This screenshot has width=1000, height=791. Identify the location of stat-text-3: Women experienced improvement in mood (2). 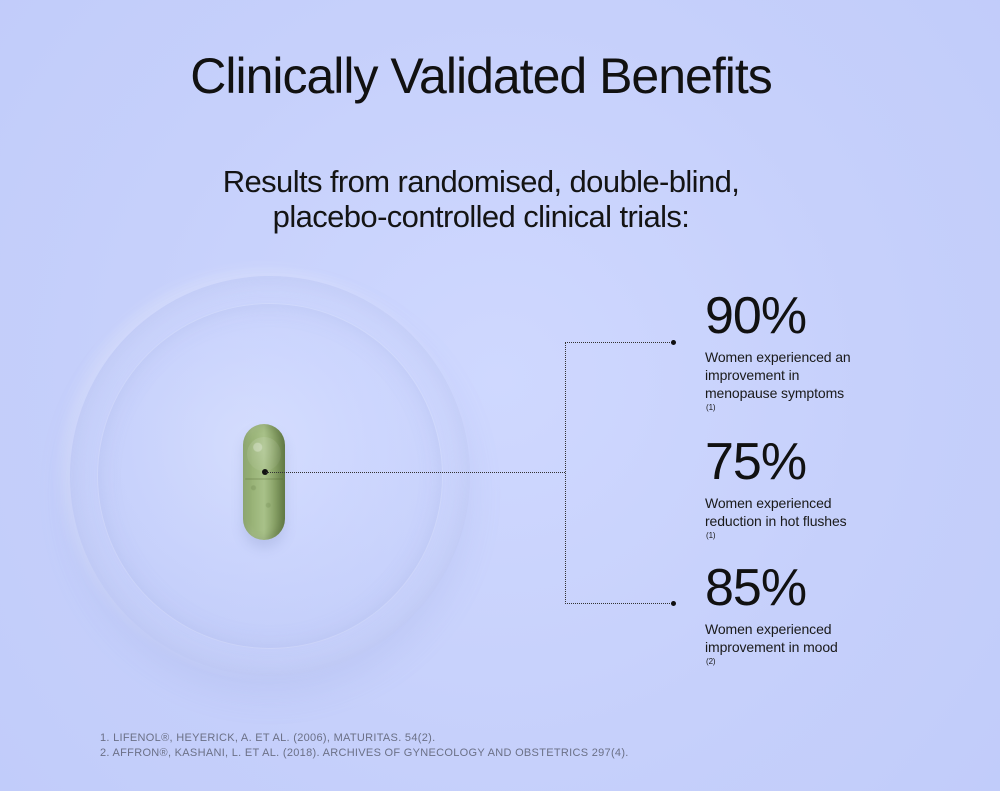
(815, 643).